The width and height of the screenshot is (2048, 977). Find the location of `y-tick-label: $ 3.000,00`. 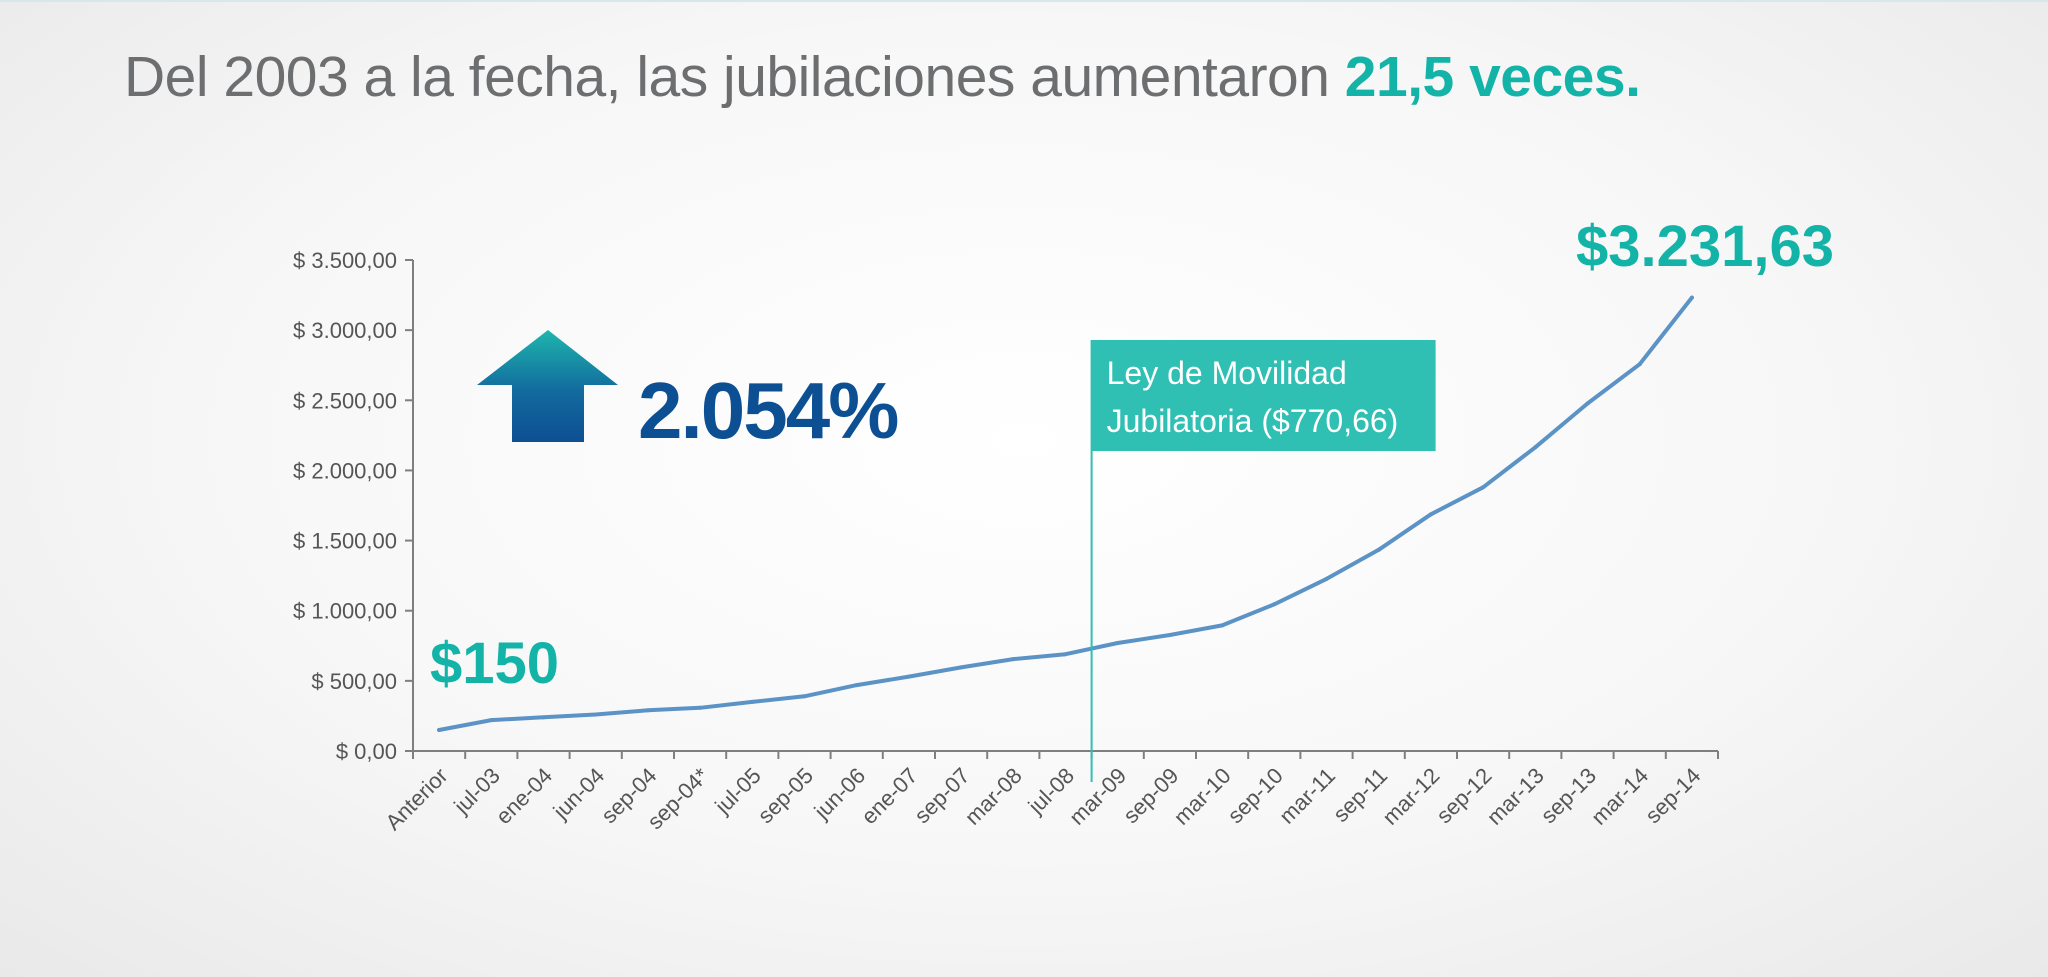

y-tick-label: $ 3.000,00 is located at coordinates (345, 330).